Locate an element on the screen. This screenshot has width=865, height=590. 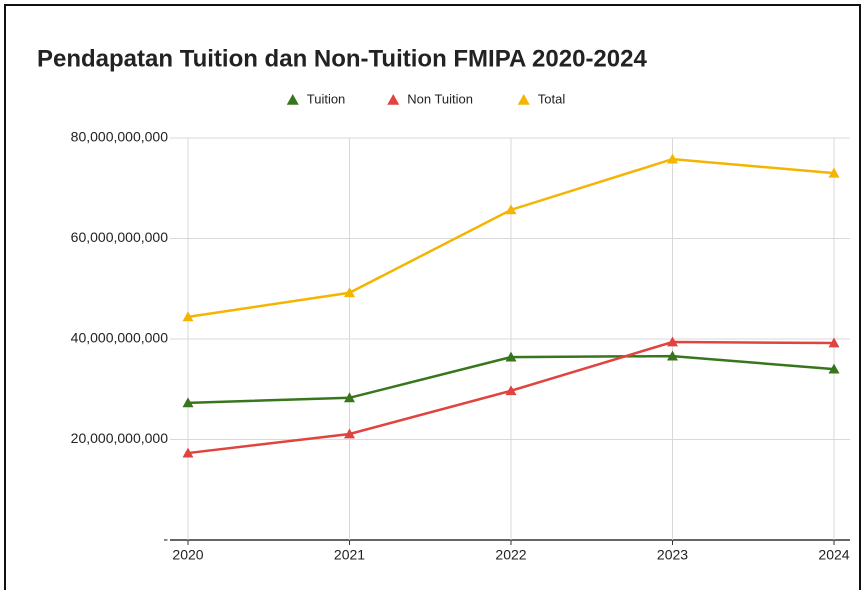
x-tick-label: 2024 is located at coordinates (833, 555).